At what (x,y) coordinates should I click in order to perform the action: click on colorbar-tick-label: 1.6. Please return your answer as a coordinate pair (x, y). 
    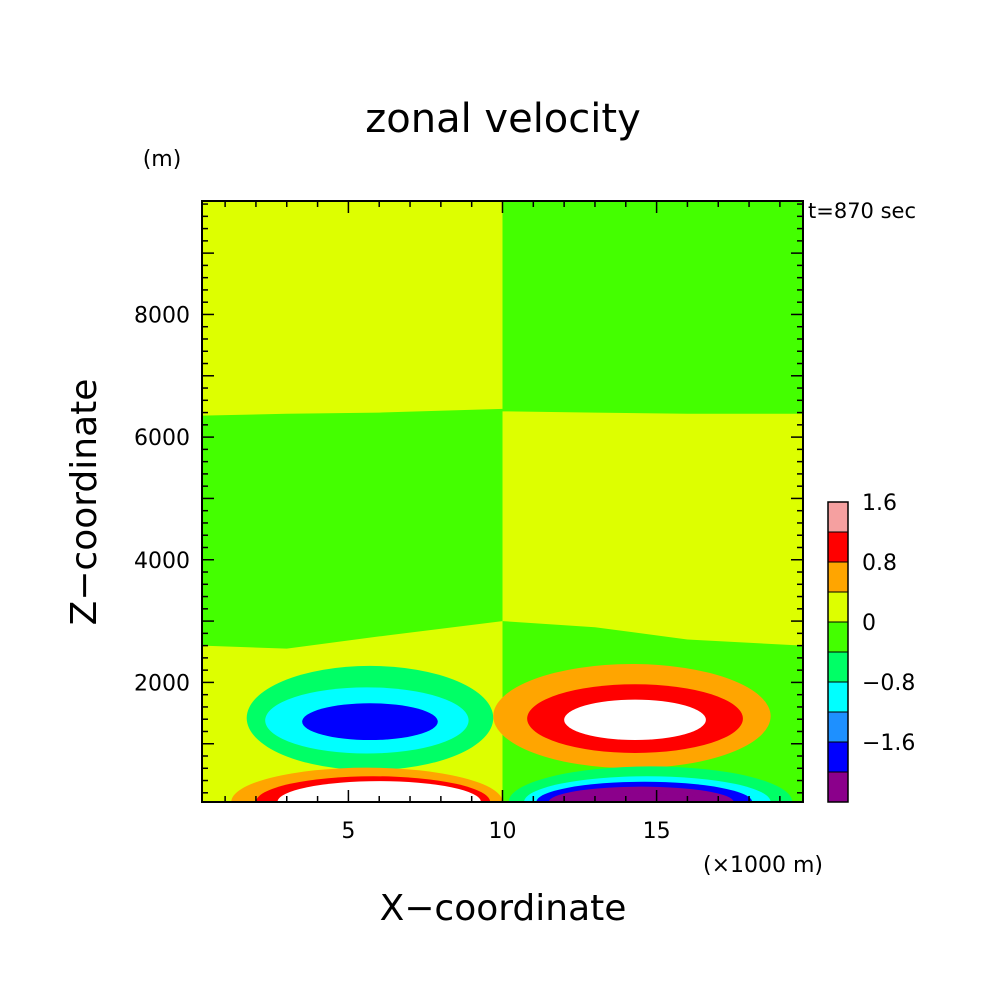
    Looking at the image, I should click on (879, 503).